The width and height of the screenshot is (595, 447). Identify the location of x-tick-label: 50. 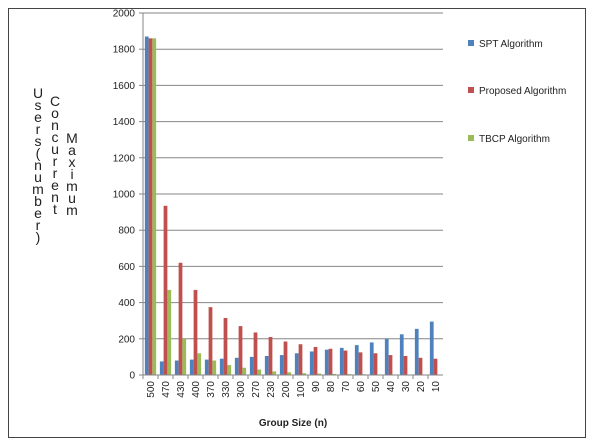
(376, 387).